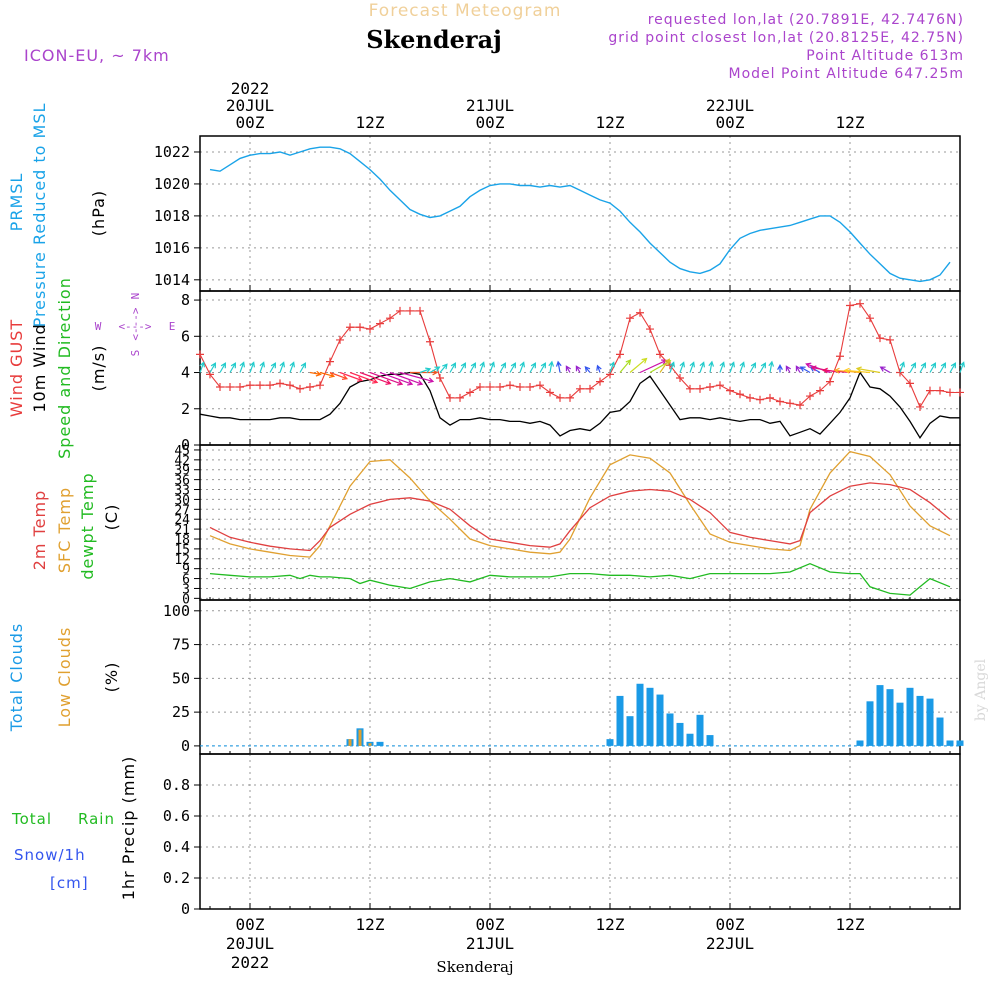 The image size is (1000, 1000). Describe the element at coordinates (98, 368) in the screenshot. I see `wind-label-unit: (m/s)` at that location.